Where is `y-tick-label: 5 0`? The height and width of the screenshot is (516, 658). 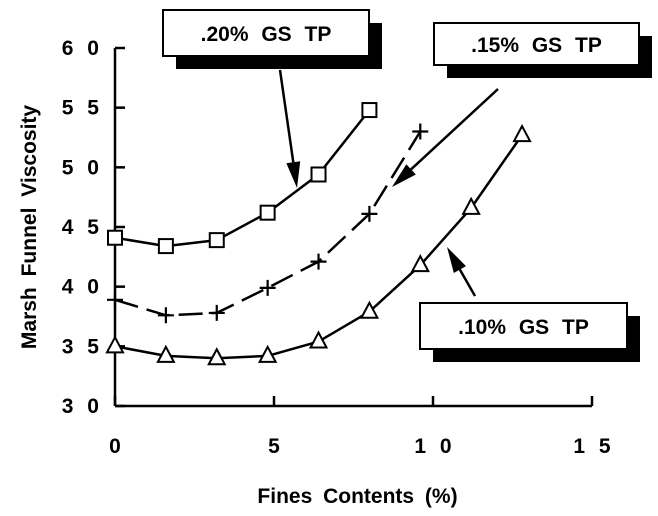 y-tick-label: 5 0 is located at coordinates (82, 167).